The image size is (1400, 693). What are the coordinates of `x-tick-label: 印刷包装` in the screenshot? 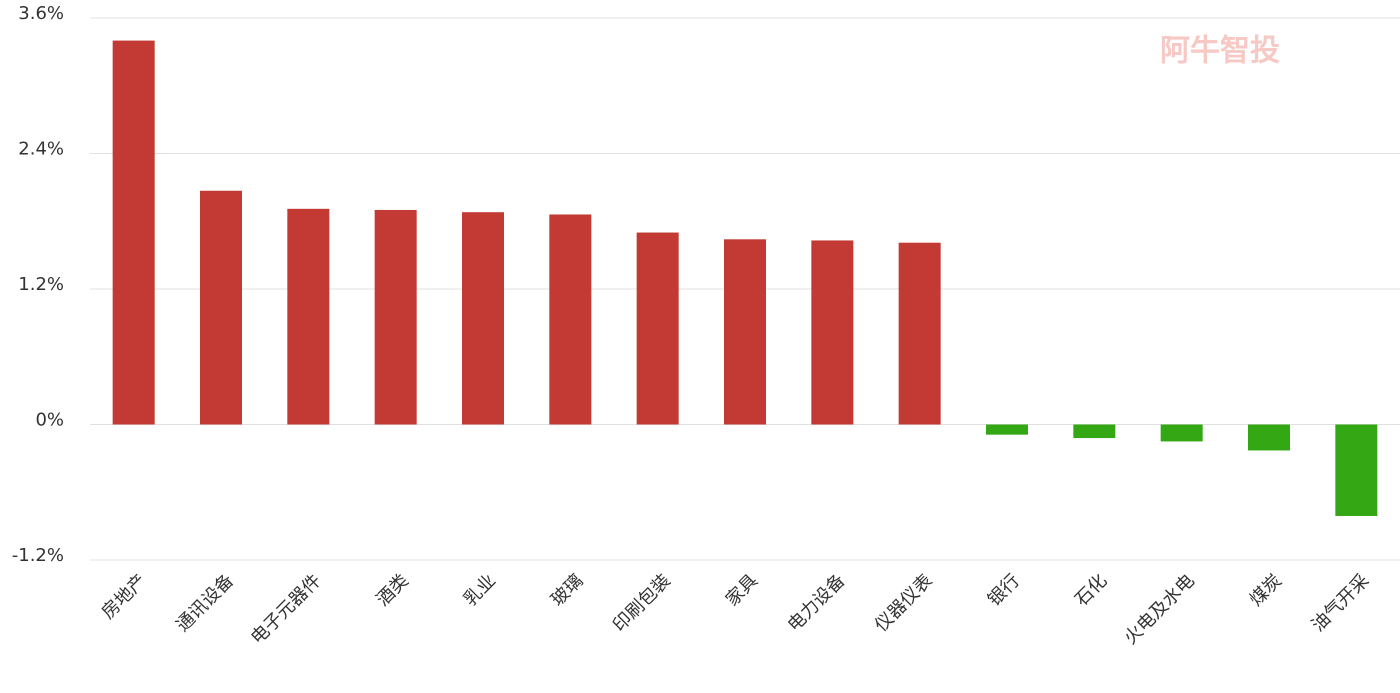 It's located at (642, 603).